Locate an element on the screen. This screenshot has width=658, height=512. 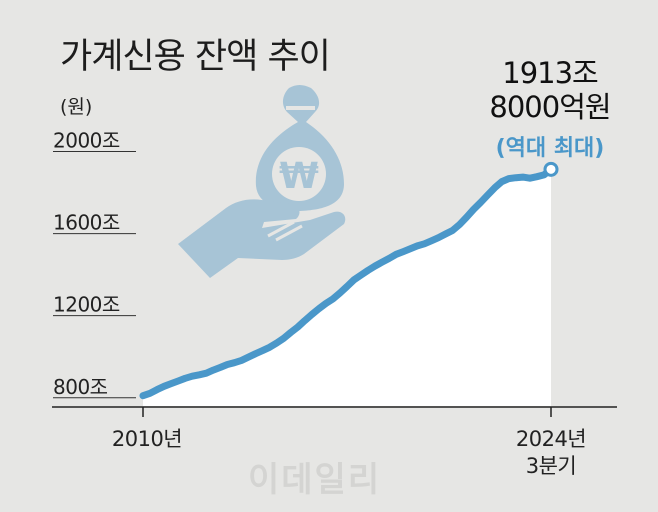
y-tick-label: 1200조 is located at coordinates (86, 305).